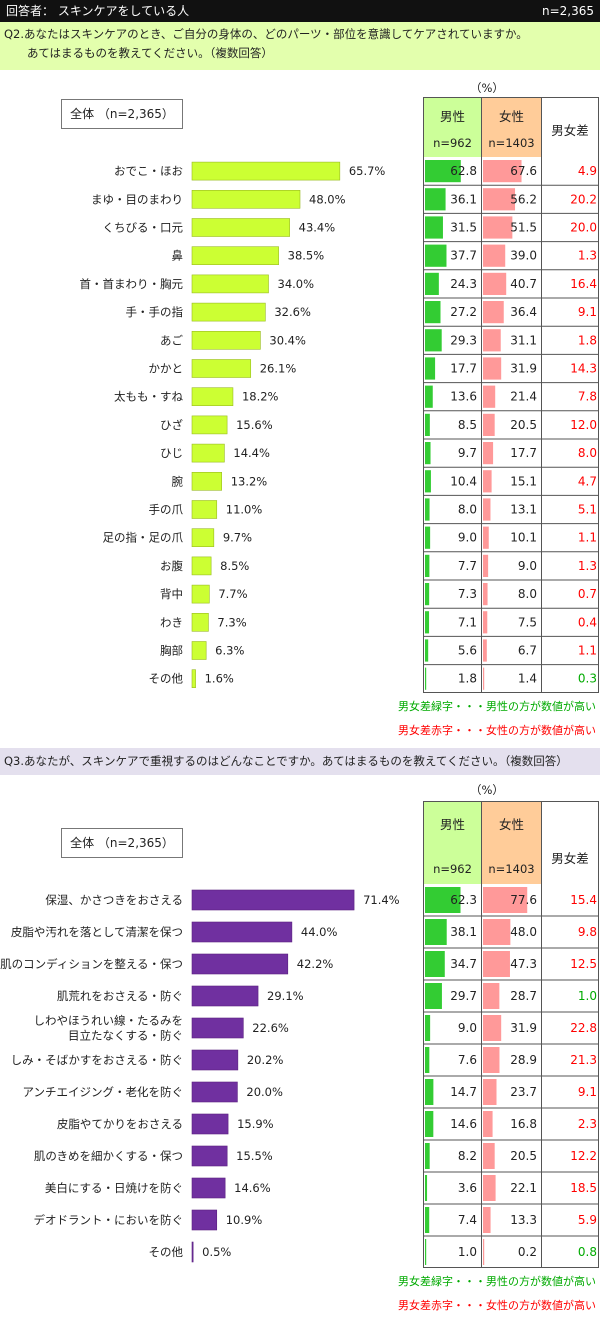 The width and height of the screenshot is (600, 1317). Describe the element at coordinates (166, 679) in the screenshot. I see `q2-category-label: その他` at that location.